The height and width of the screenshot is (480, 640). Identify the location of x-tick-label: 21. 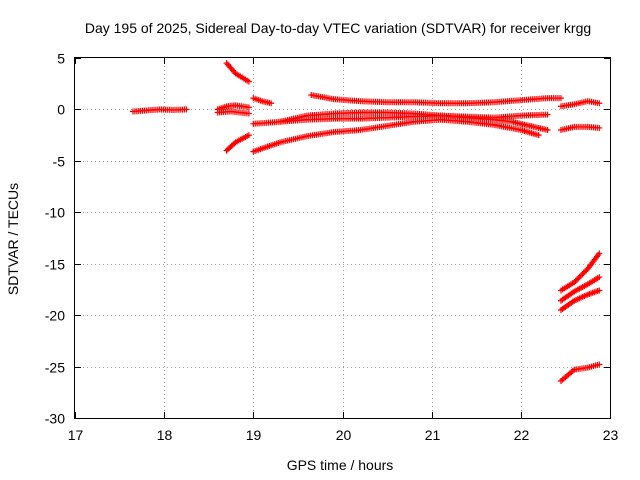
(433, 435).